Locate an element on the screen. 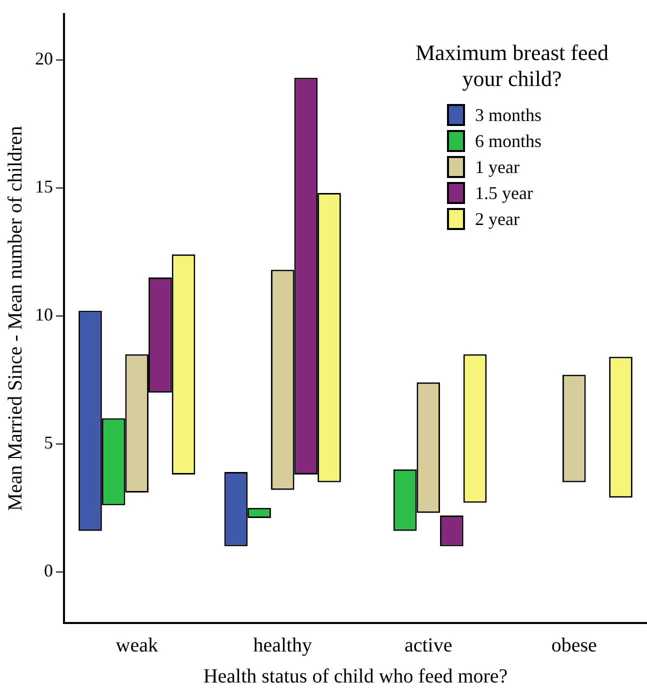 The width and height of the screenshot is (647, 693). legend-label: 6 months is located at coordinates (508, 141).